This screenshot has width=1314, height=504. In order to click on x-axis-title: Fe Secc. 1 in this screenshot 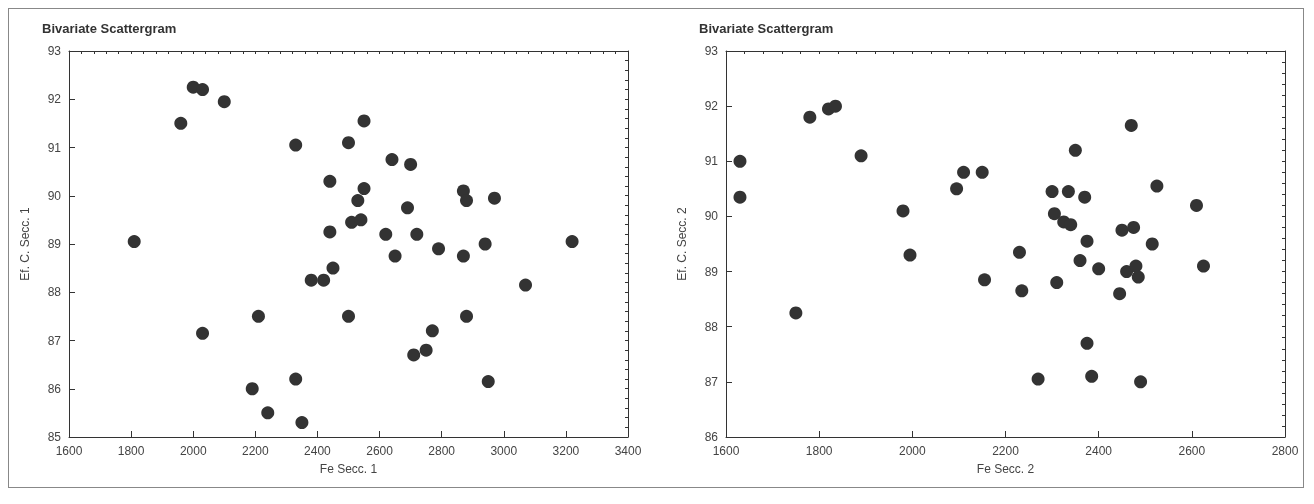, I will do `click(348, 469)`.